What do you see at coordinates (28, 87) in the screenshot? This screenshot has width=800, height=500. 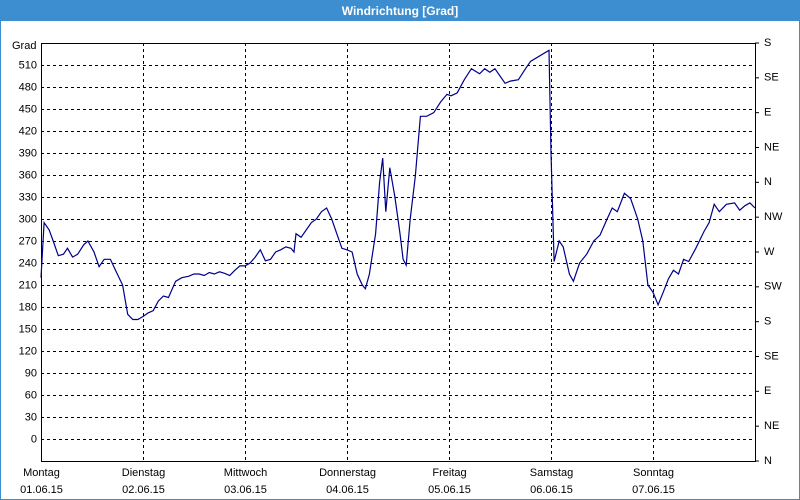 I see `y-tick-label: 480` at bounding box center [28, 87].